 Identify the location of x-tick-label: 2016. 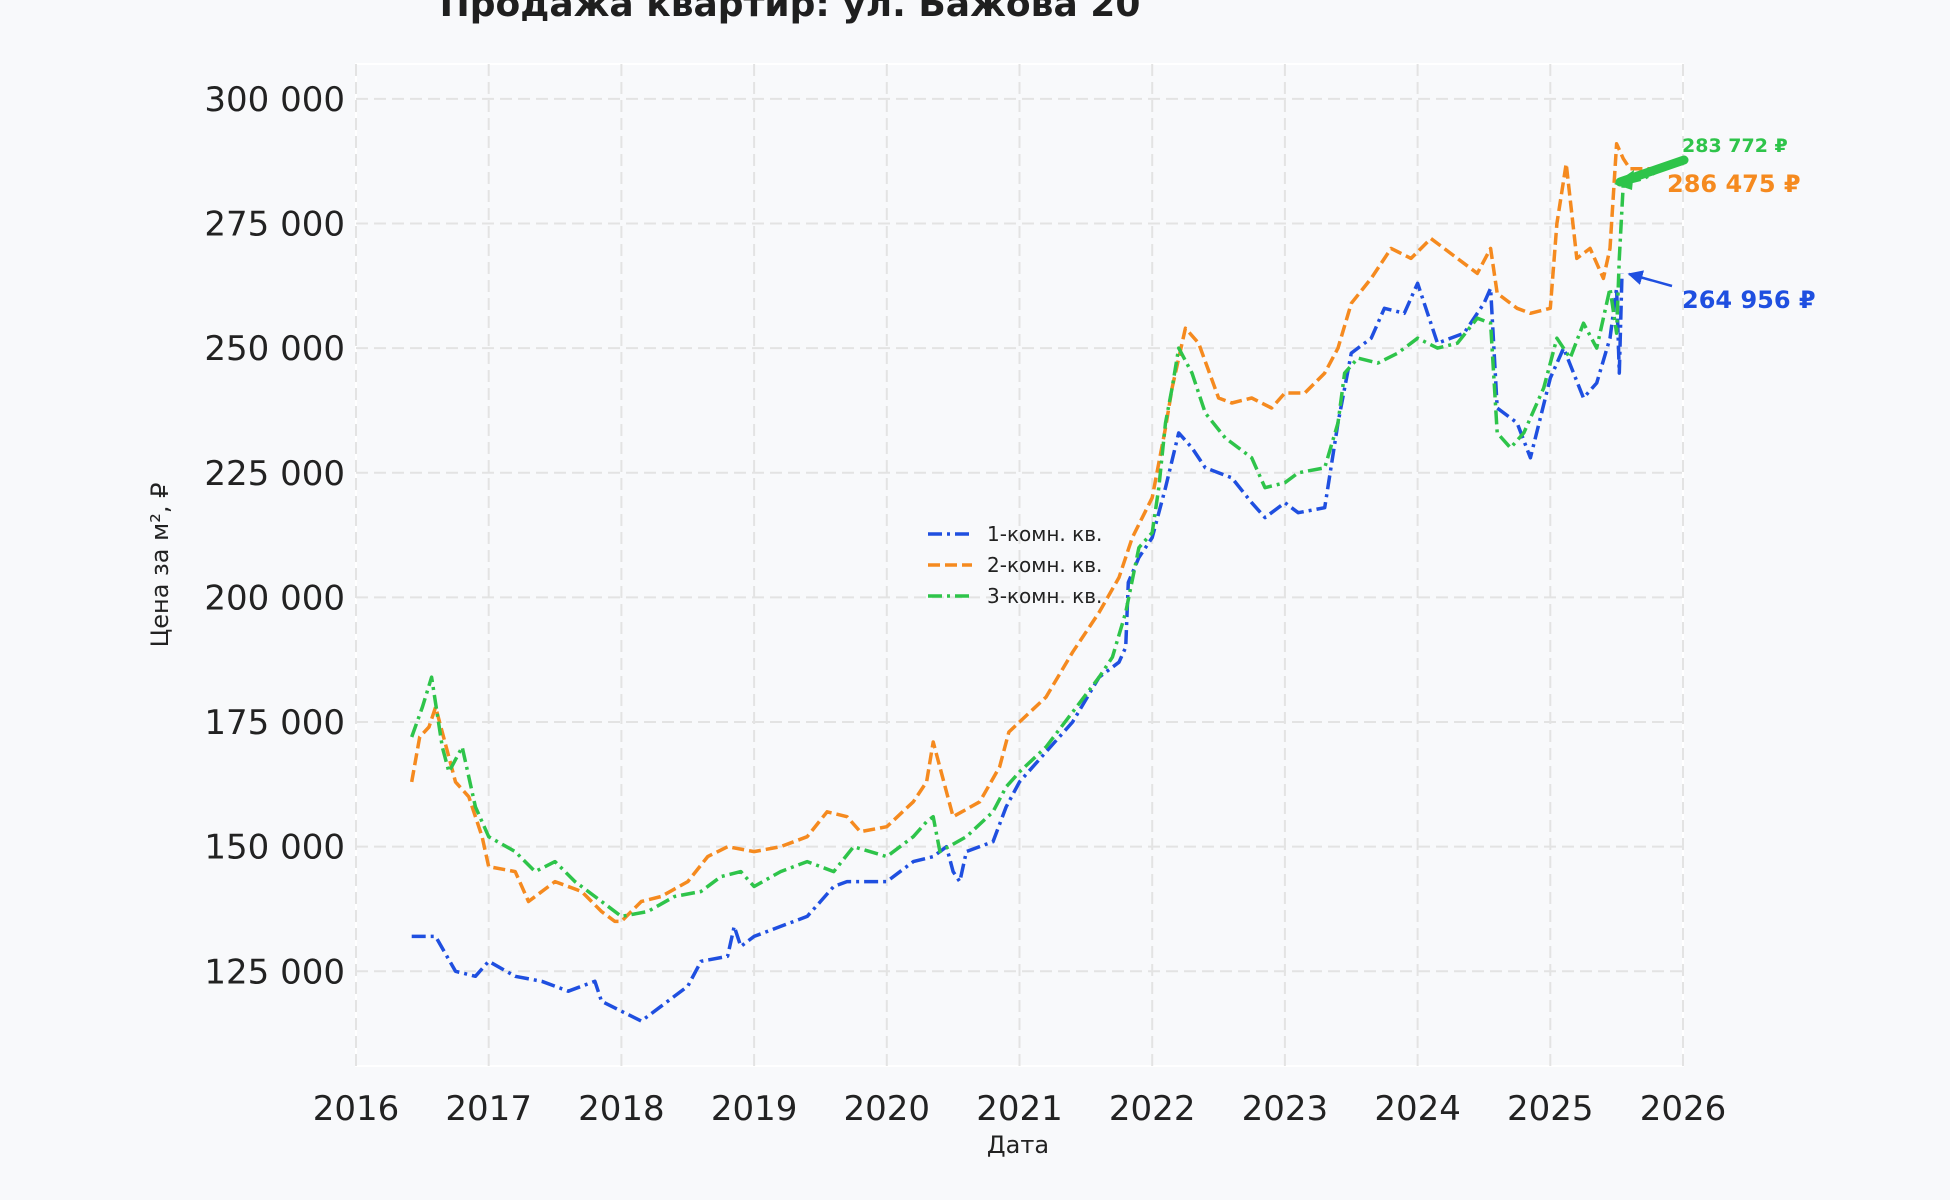
(356, 1109).